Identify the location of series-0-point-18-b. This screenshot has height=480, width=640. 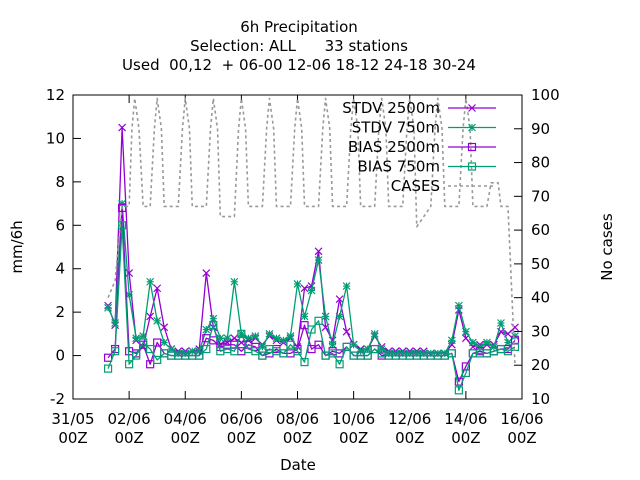
(234, 338).